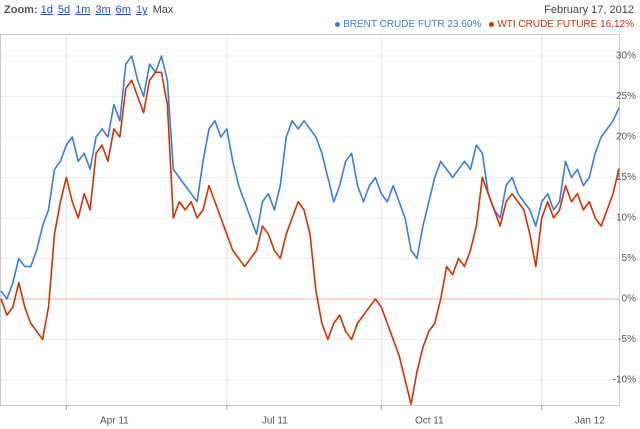 Image resolution: width=640 pixels, height=429 pixels. Describe the element at coordinates (626, 96) in the screenshot. I see `y-tick-label: 25%` at that location.